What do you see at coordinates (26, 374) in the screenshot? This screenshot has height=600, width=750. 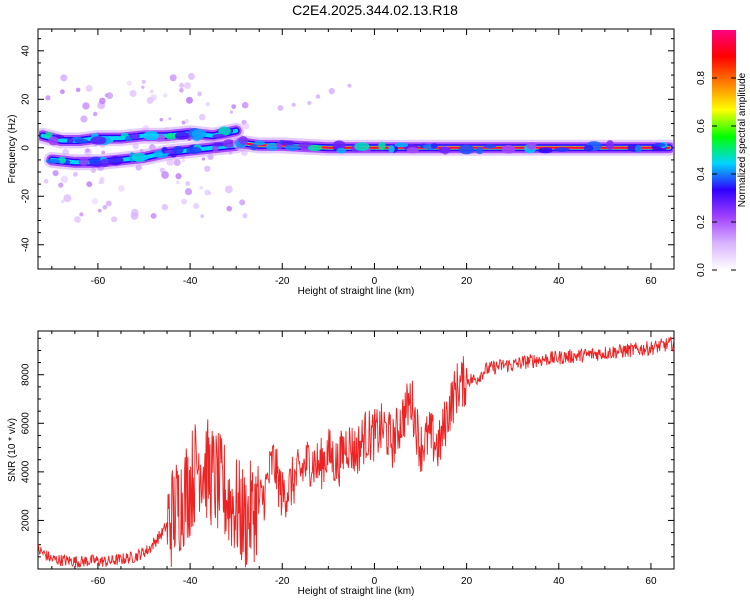 I see `y-tick-label: 8000` at bounding box center [26, 374].